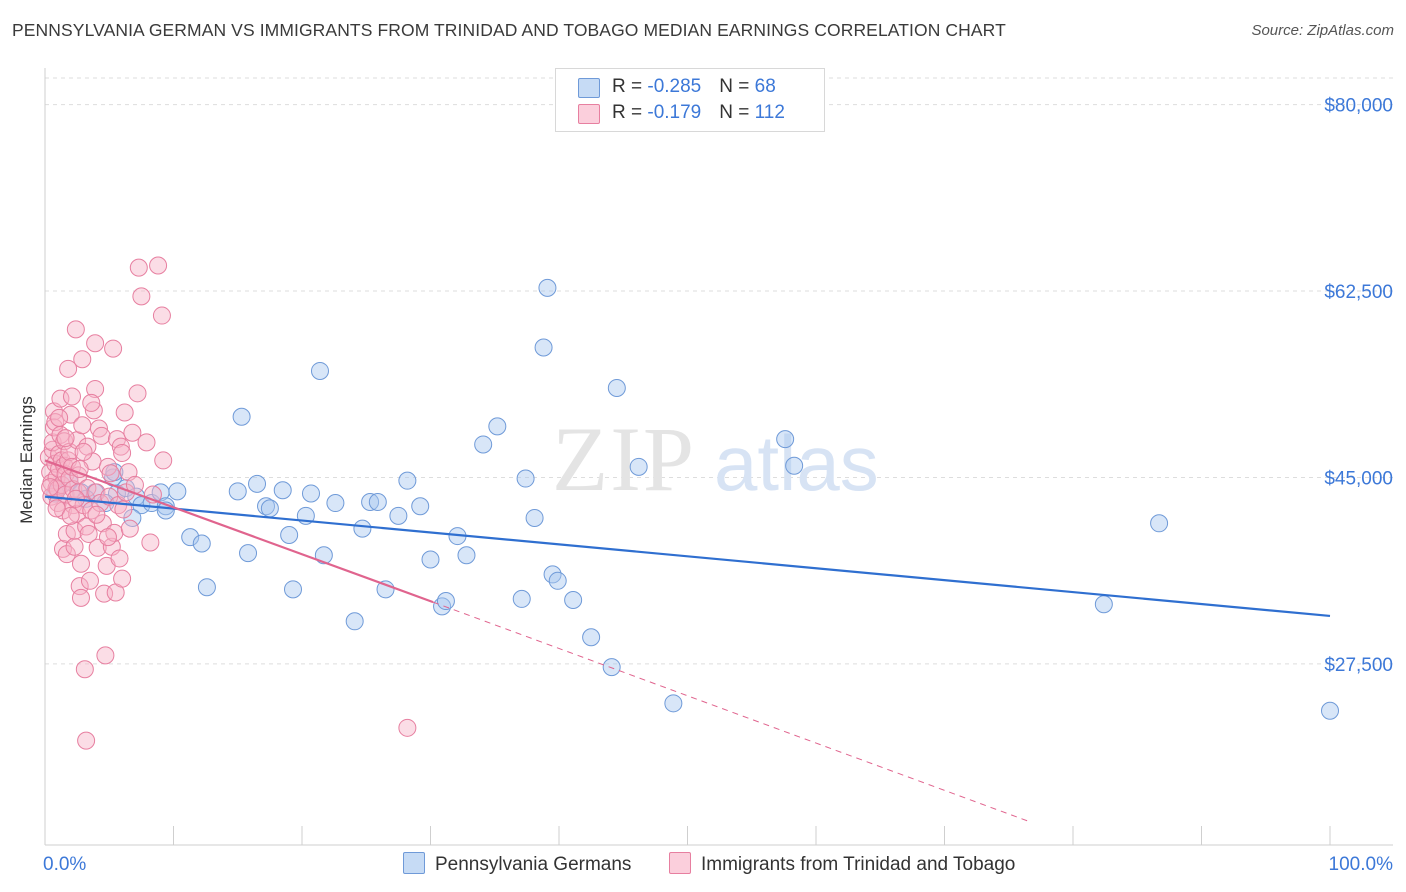 The width and height of the screenshot is (1406, 892). Describe the element at coordinates (26, 460) in the screenshot. I see `y-axis-label: Median Earnings` at that location.